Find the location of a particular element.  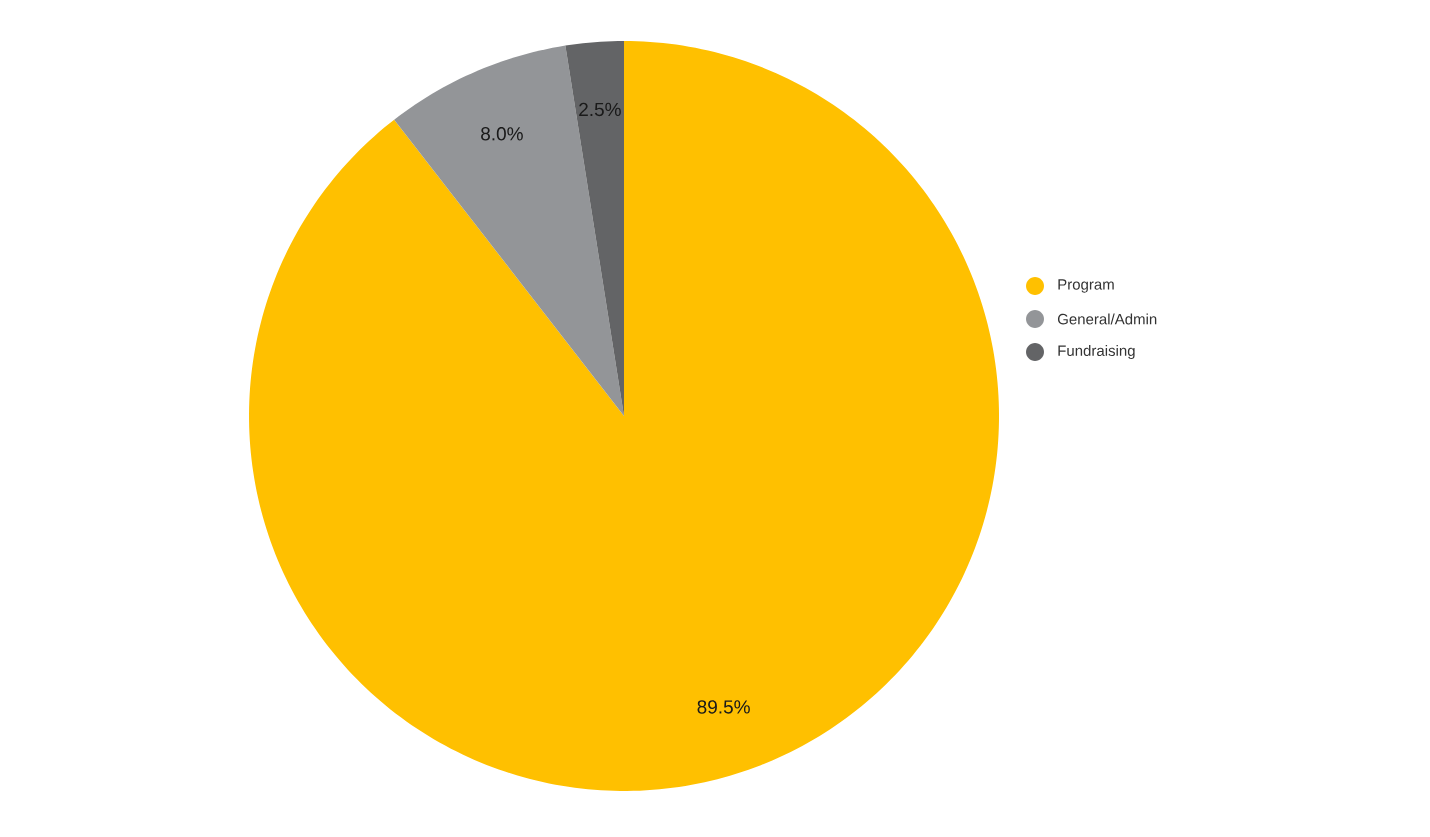

legend-label: Program is located at coordinates (1086, 286).